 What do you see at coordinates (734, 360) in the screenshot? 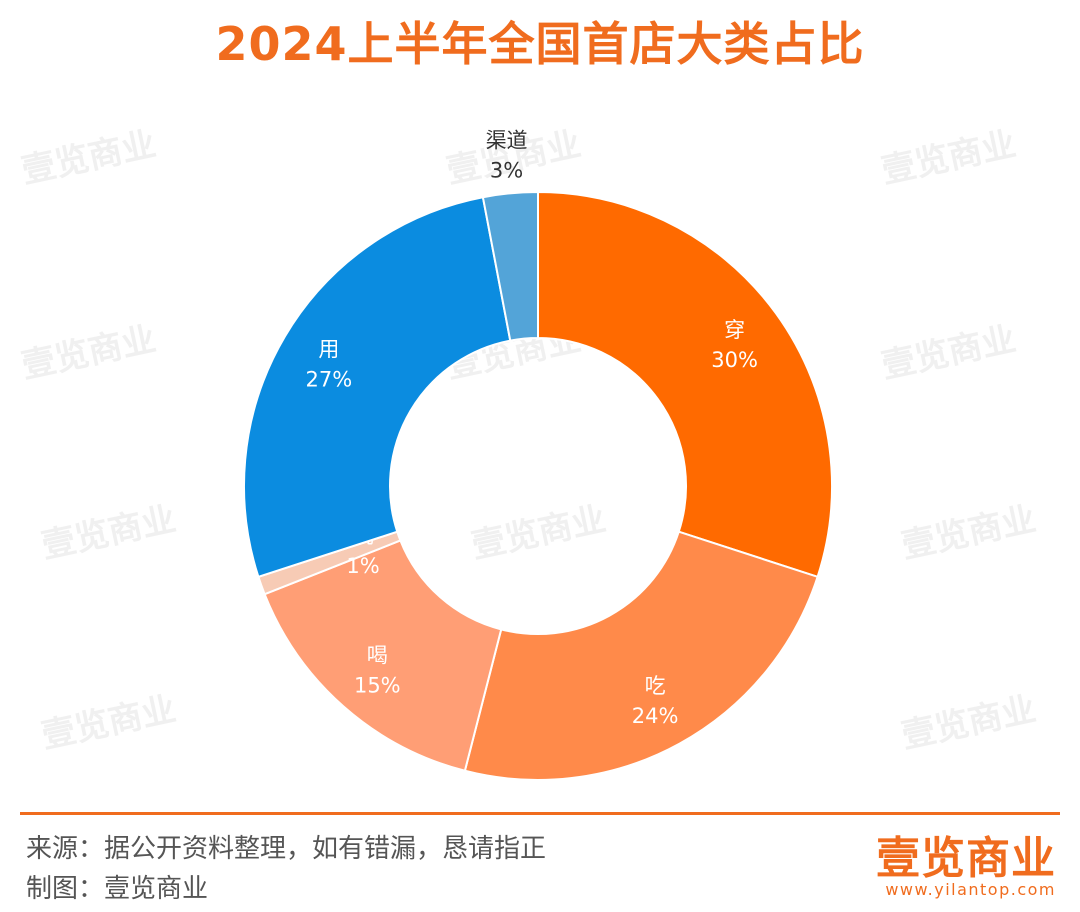
I see `slice-value-0: 30%` at bounding box center [734, 360].